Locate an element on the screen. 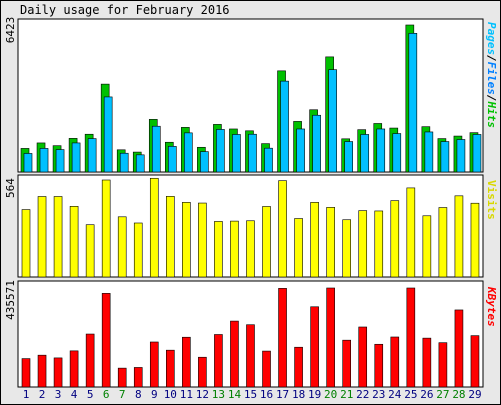  day-label-4: 4 is located at coordinates (74, 394).